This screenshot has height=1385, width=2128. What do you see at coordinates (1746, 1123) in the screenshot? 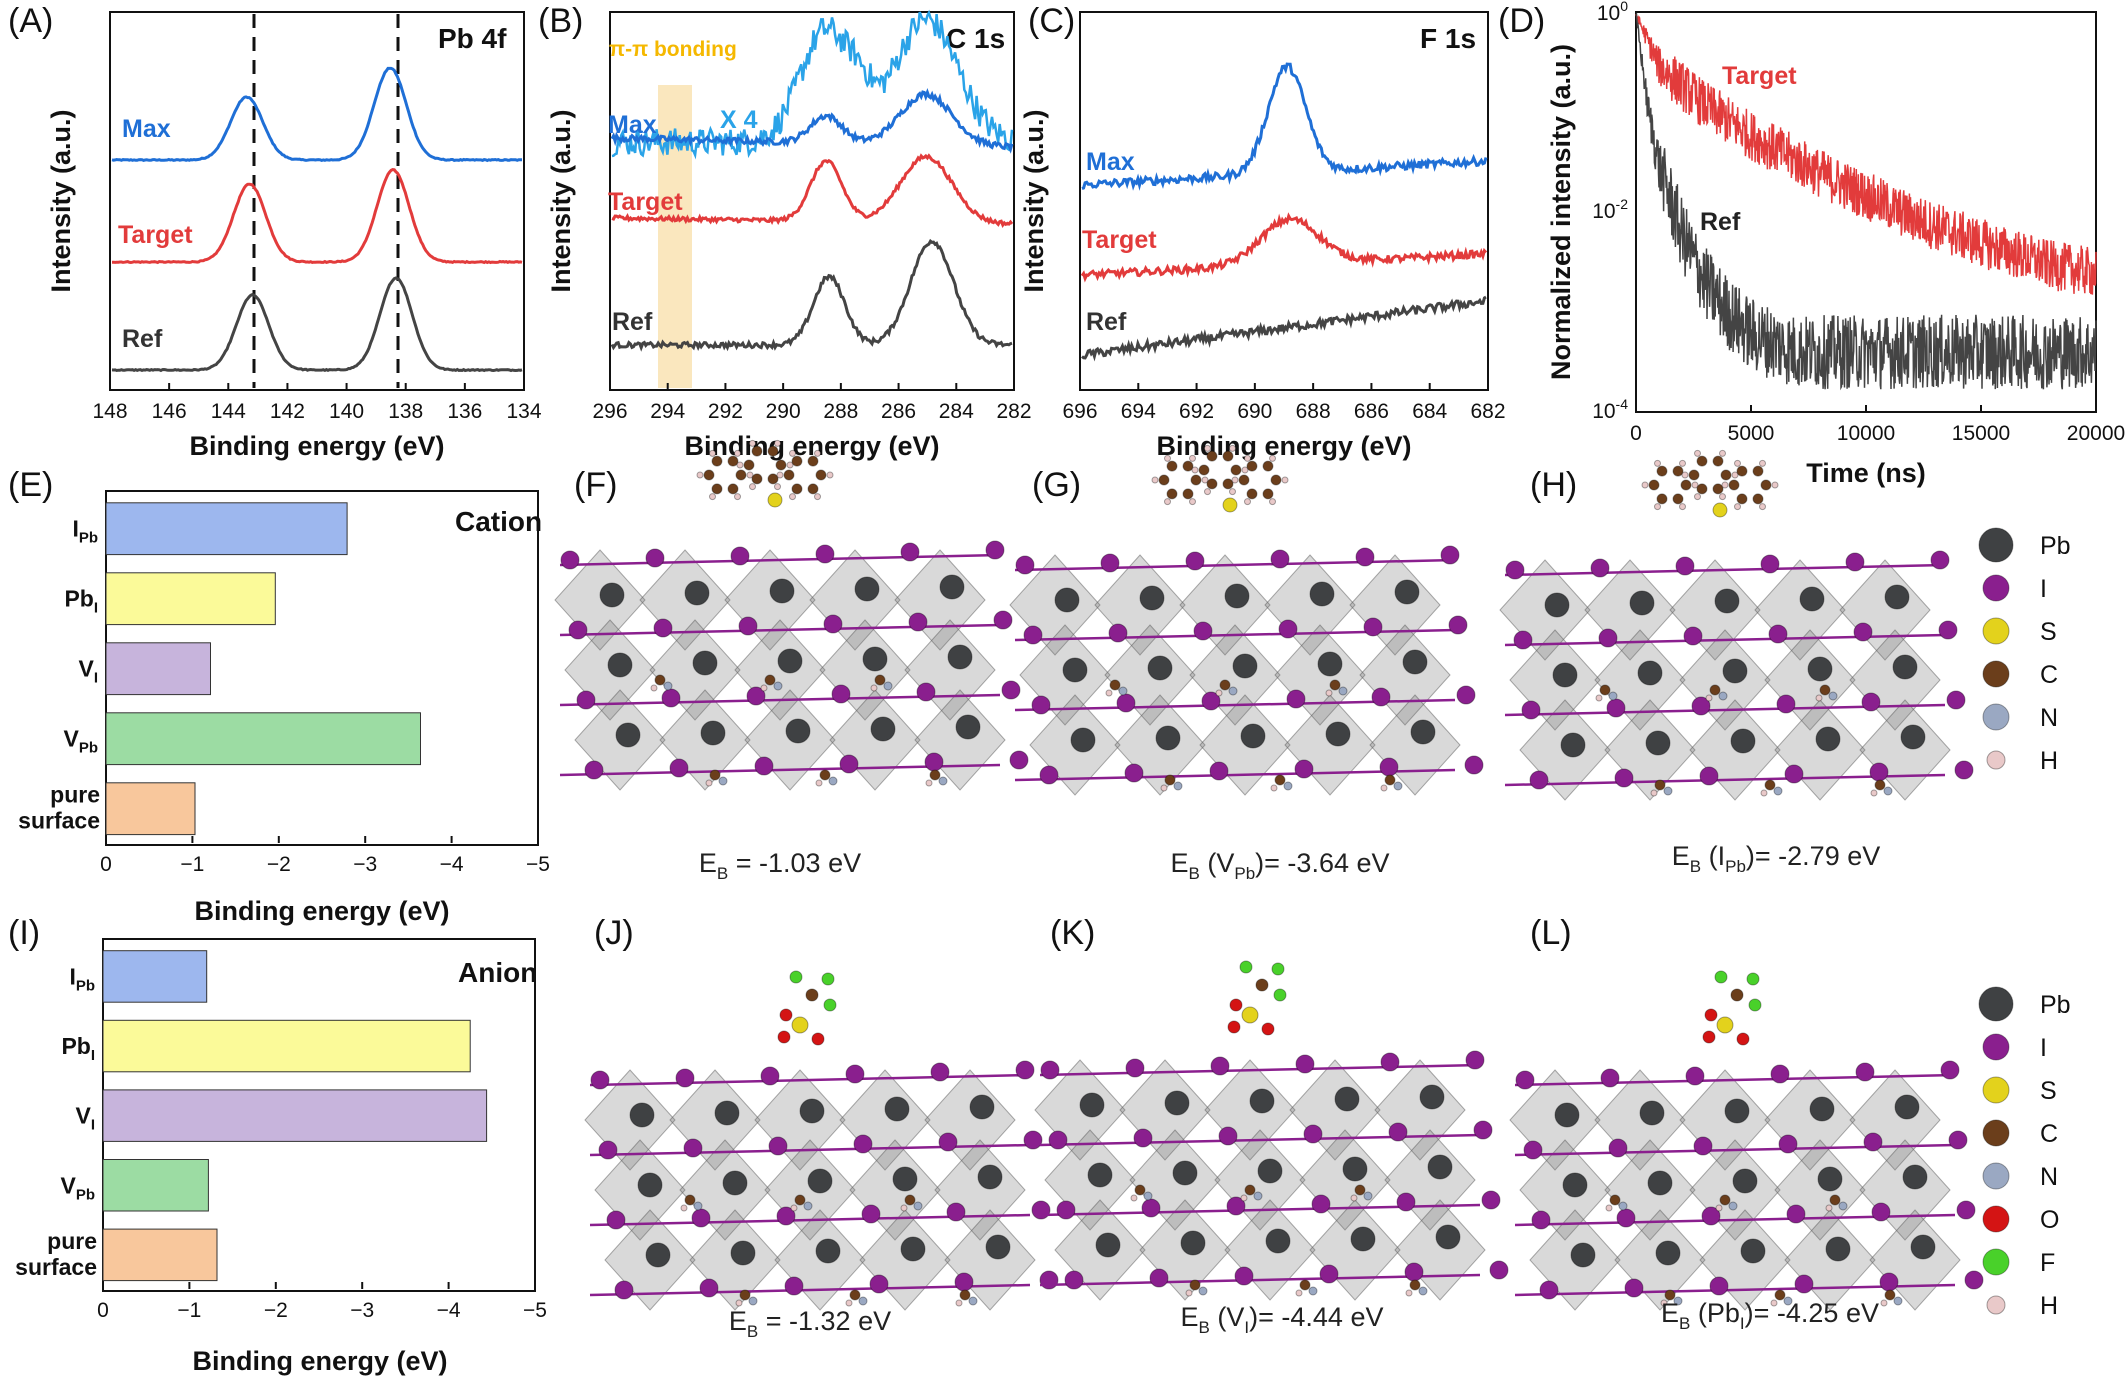
I see `structure-panel-6: (L) EB (PbI)= -4.25 eV` at bounding box center [1746, 1123].